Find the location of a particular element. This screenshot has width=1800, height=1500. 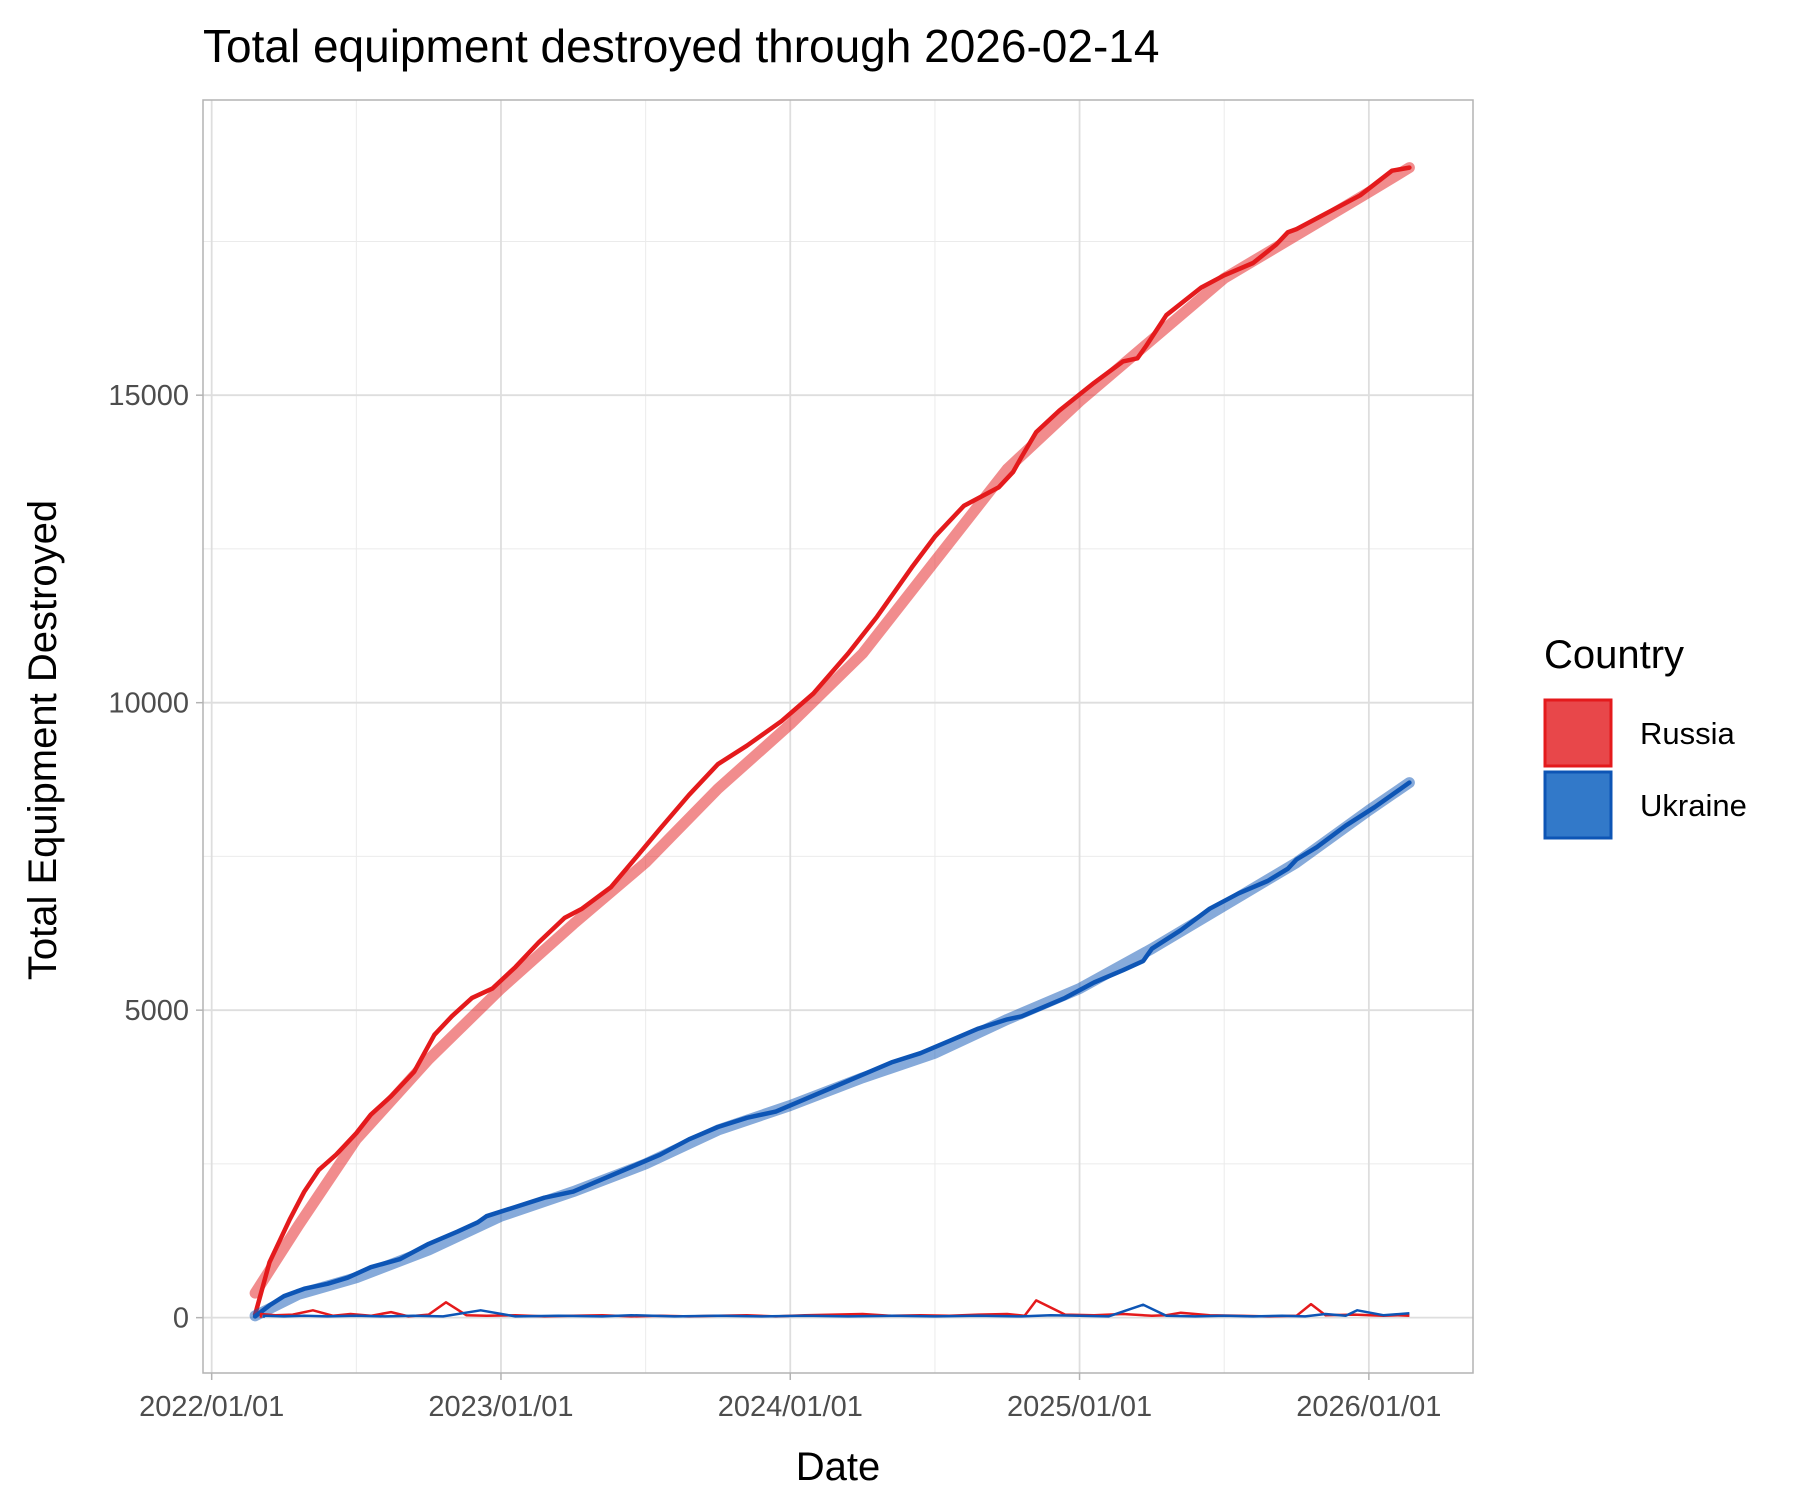

x-tick-label: 2024/01/01 is located at coordinates (790, 1407).